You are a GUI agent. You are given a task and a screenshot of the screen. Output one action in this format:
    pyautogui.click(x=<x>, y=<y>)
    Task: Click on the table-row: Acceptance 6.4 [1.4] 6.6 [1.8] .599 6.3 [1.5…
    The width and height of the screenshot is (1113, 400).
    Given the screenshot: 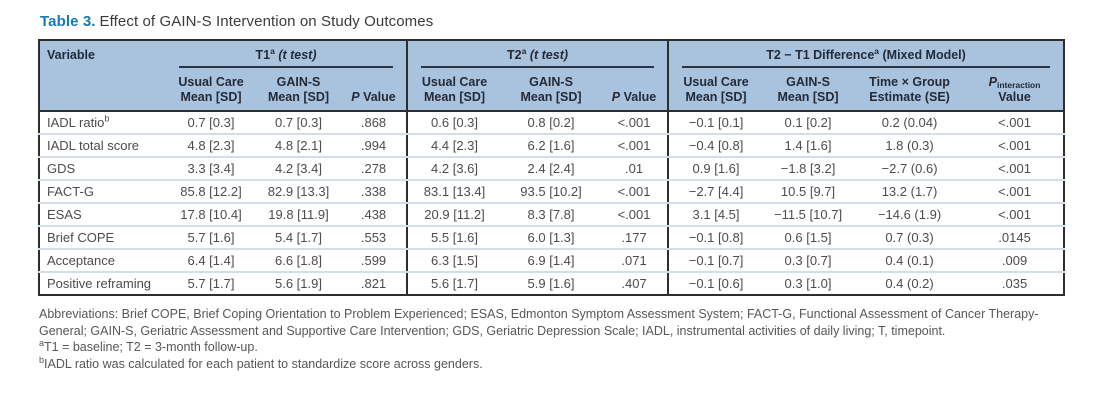 What is the action you would take?
    pyautogui.click(x=552, y=261)
    